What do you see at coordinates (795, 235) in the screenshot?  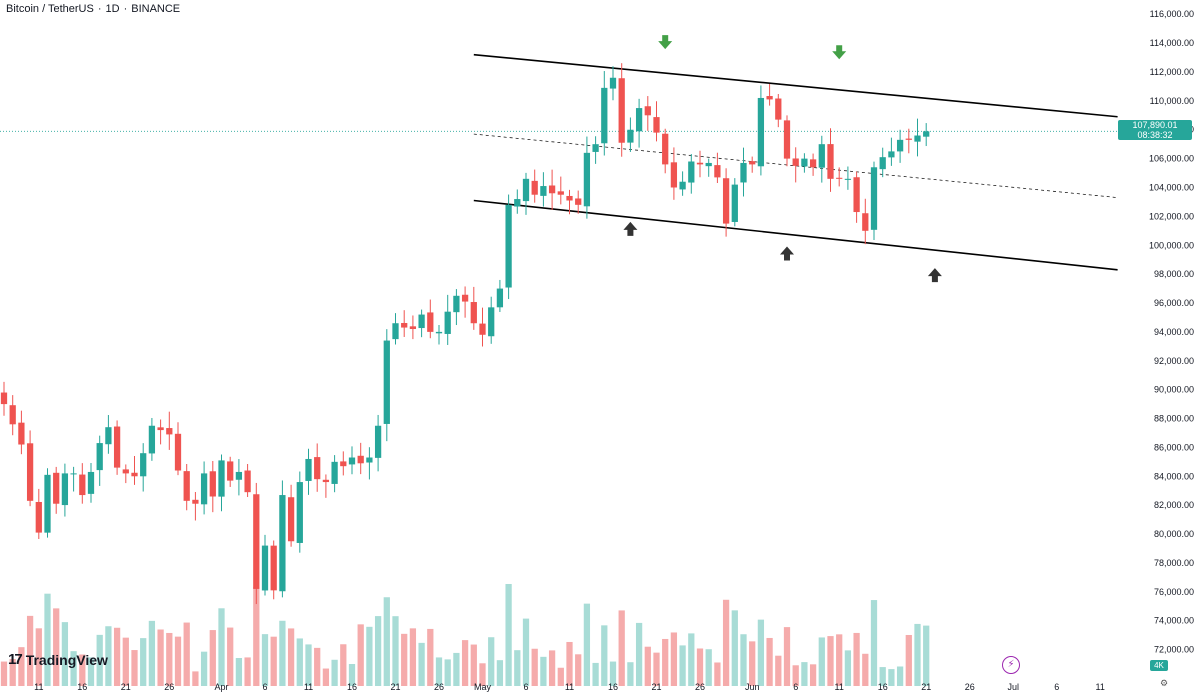 I see `channel-line-lower` at bounding box center [795, 235].